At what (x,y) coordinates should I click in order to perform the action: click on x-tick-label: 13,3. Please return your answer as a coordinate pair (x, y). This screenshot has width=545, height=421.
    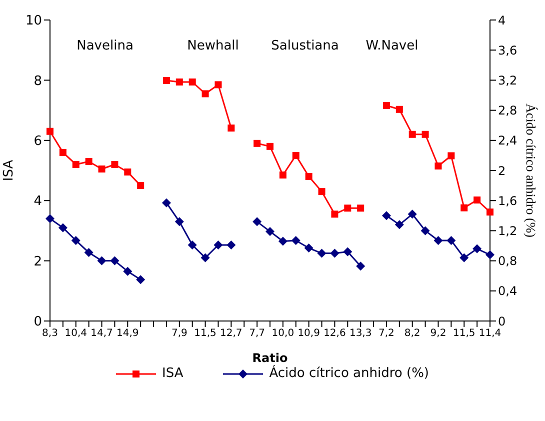
    Looking at the image, I should click on (360, 334).